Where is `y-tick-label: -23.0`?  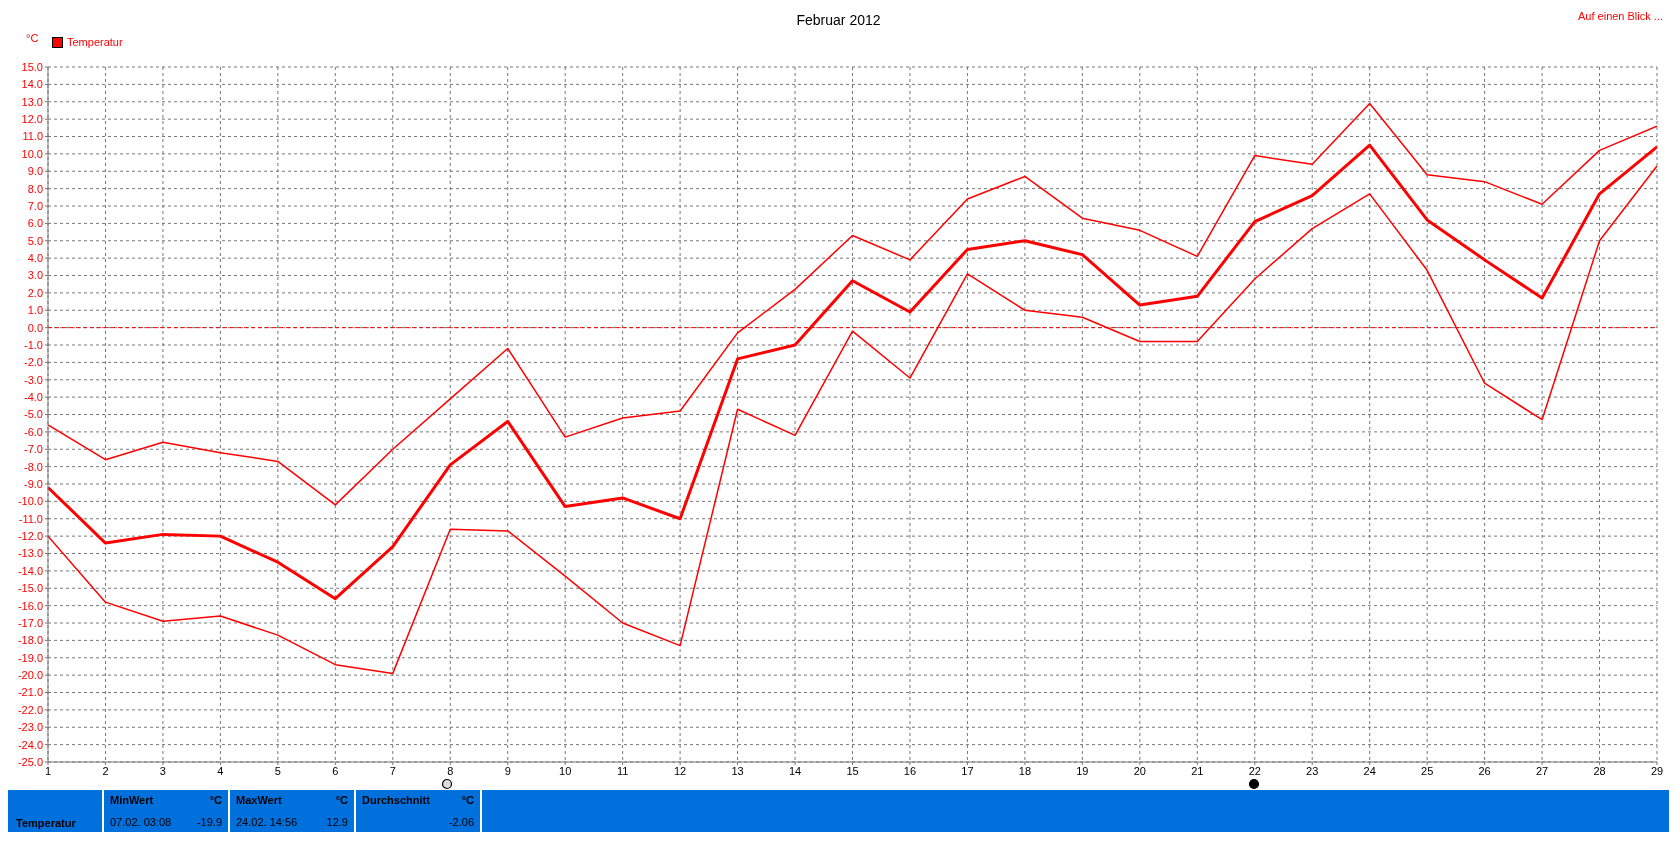 y-tick-label: -23.0 is located at coordinates (30, 727).